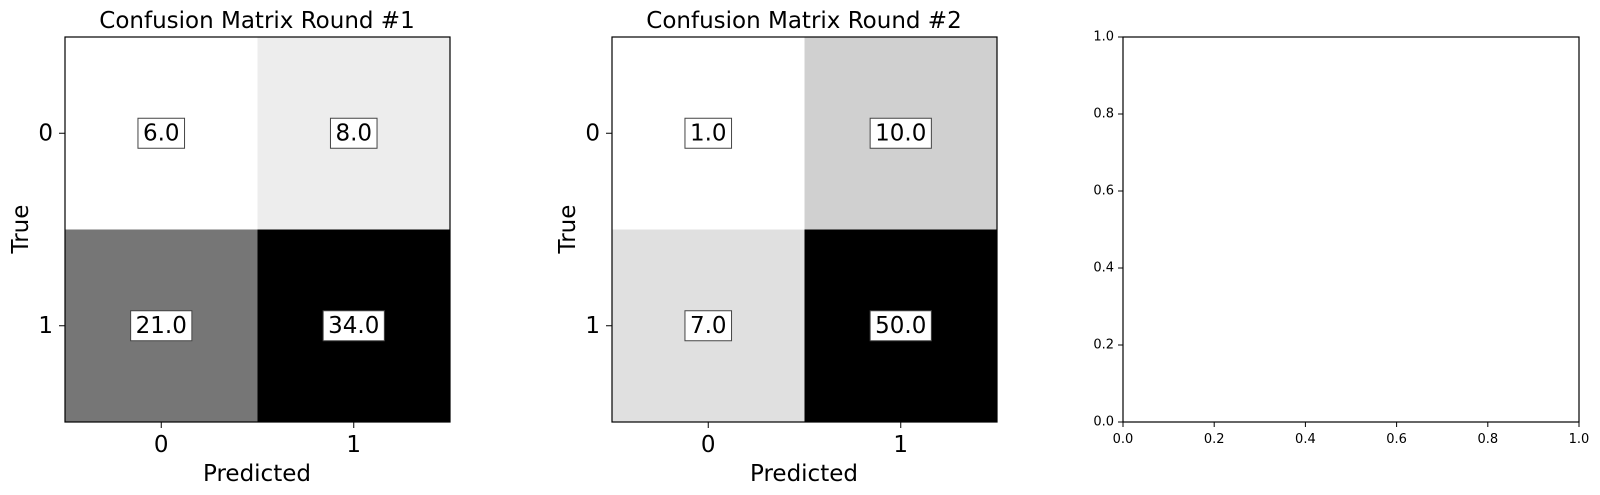 Image resolution: width=1600 pixels, height=495 pixels. What do you see at coordinates (1214, 439) in the screenshot?
I see `x-tick-label: 0.2` at bounding box center [1214, 439].